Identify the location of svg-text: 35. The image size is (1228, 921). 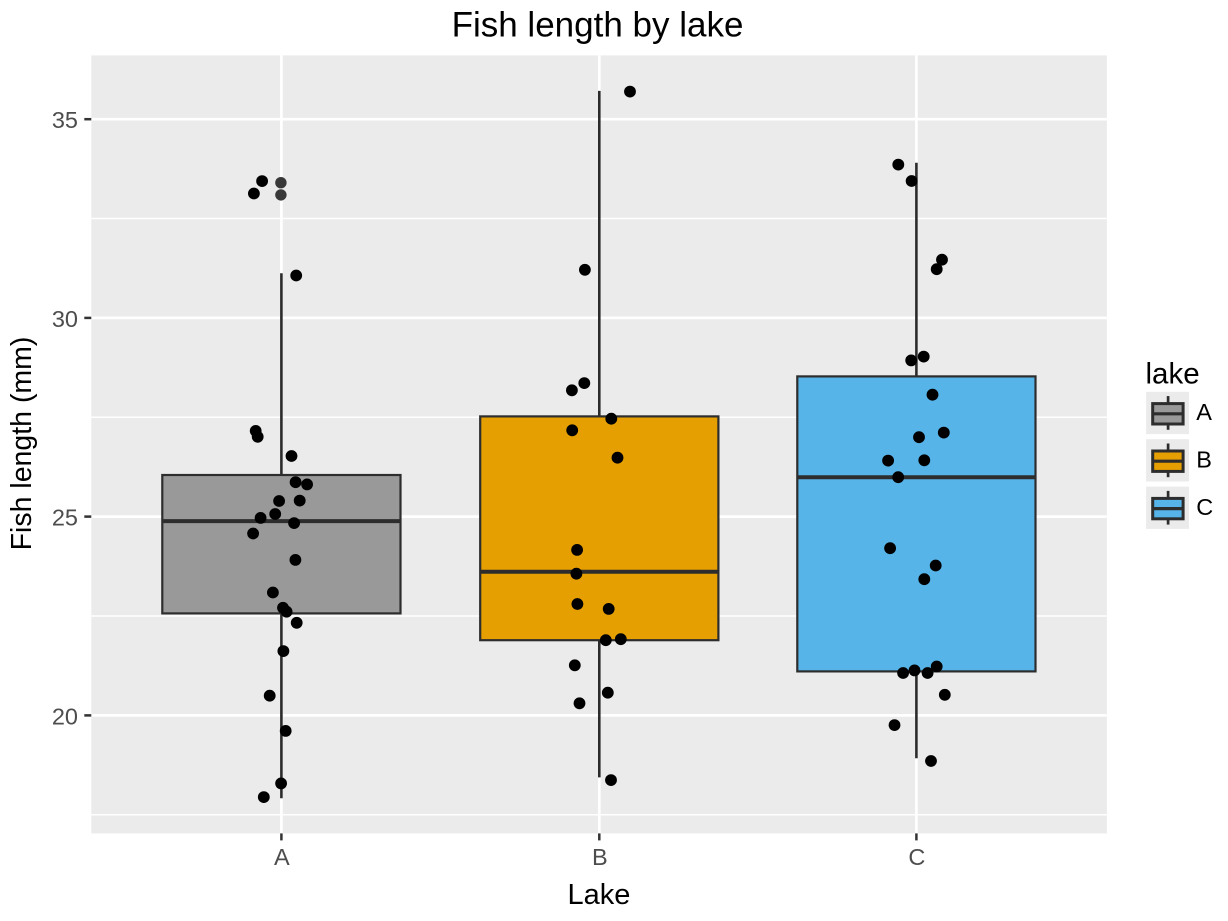
(65, 120).